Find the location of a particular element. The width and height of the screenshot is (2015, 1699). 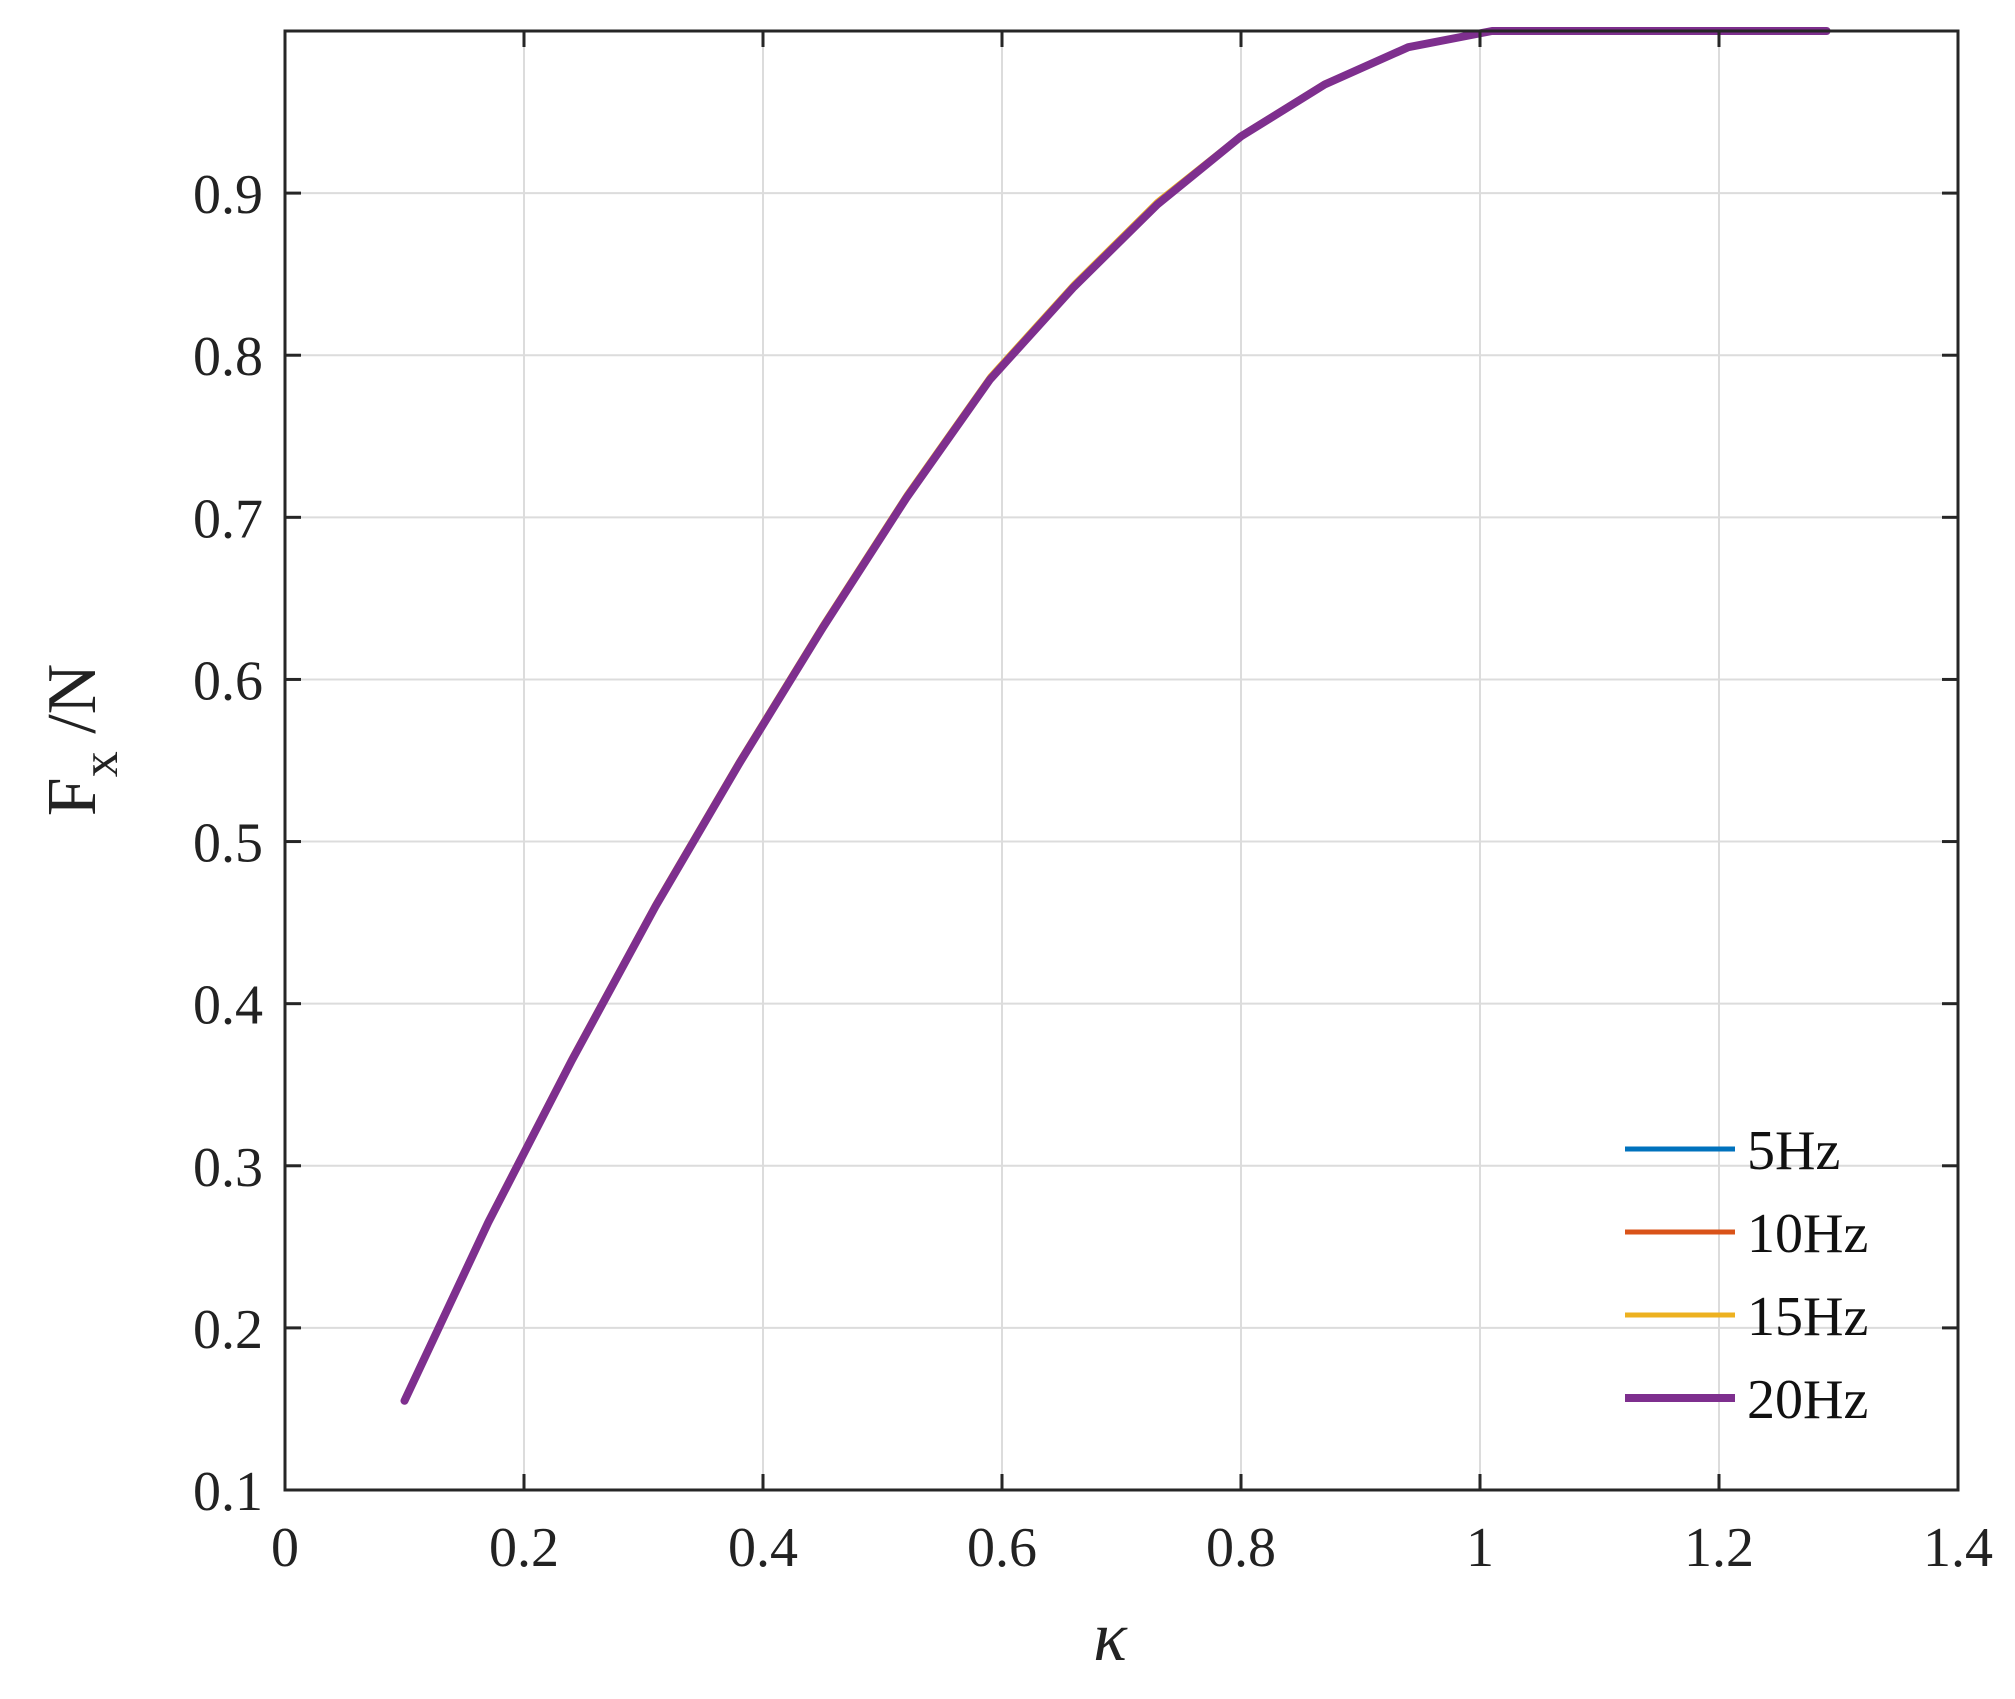

y-axis-label-main: F is located at coordinates (72, 796).